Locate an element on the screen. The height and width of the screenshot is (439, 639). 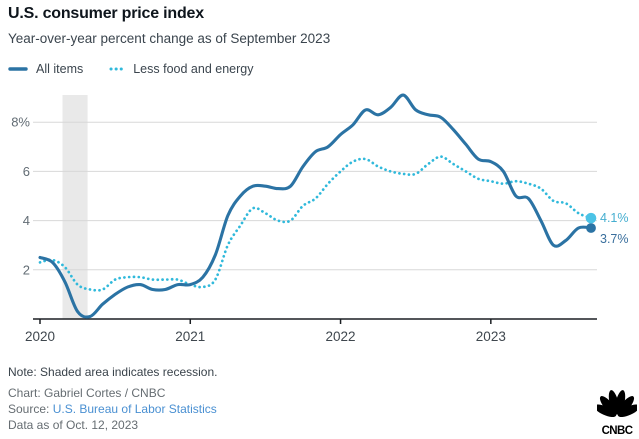
legend-item-all-items: All items is located at coordinates (45, 69).